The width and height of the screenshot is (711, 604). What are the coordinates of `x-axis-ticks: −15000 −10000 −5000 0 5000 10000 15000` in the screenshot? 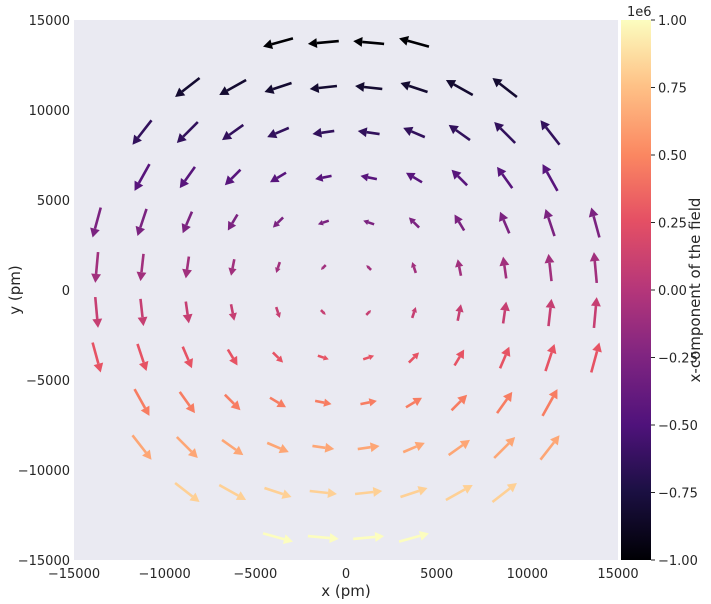 It's located at (343, 574).